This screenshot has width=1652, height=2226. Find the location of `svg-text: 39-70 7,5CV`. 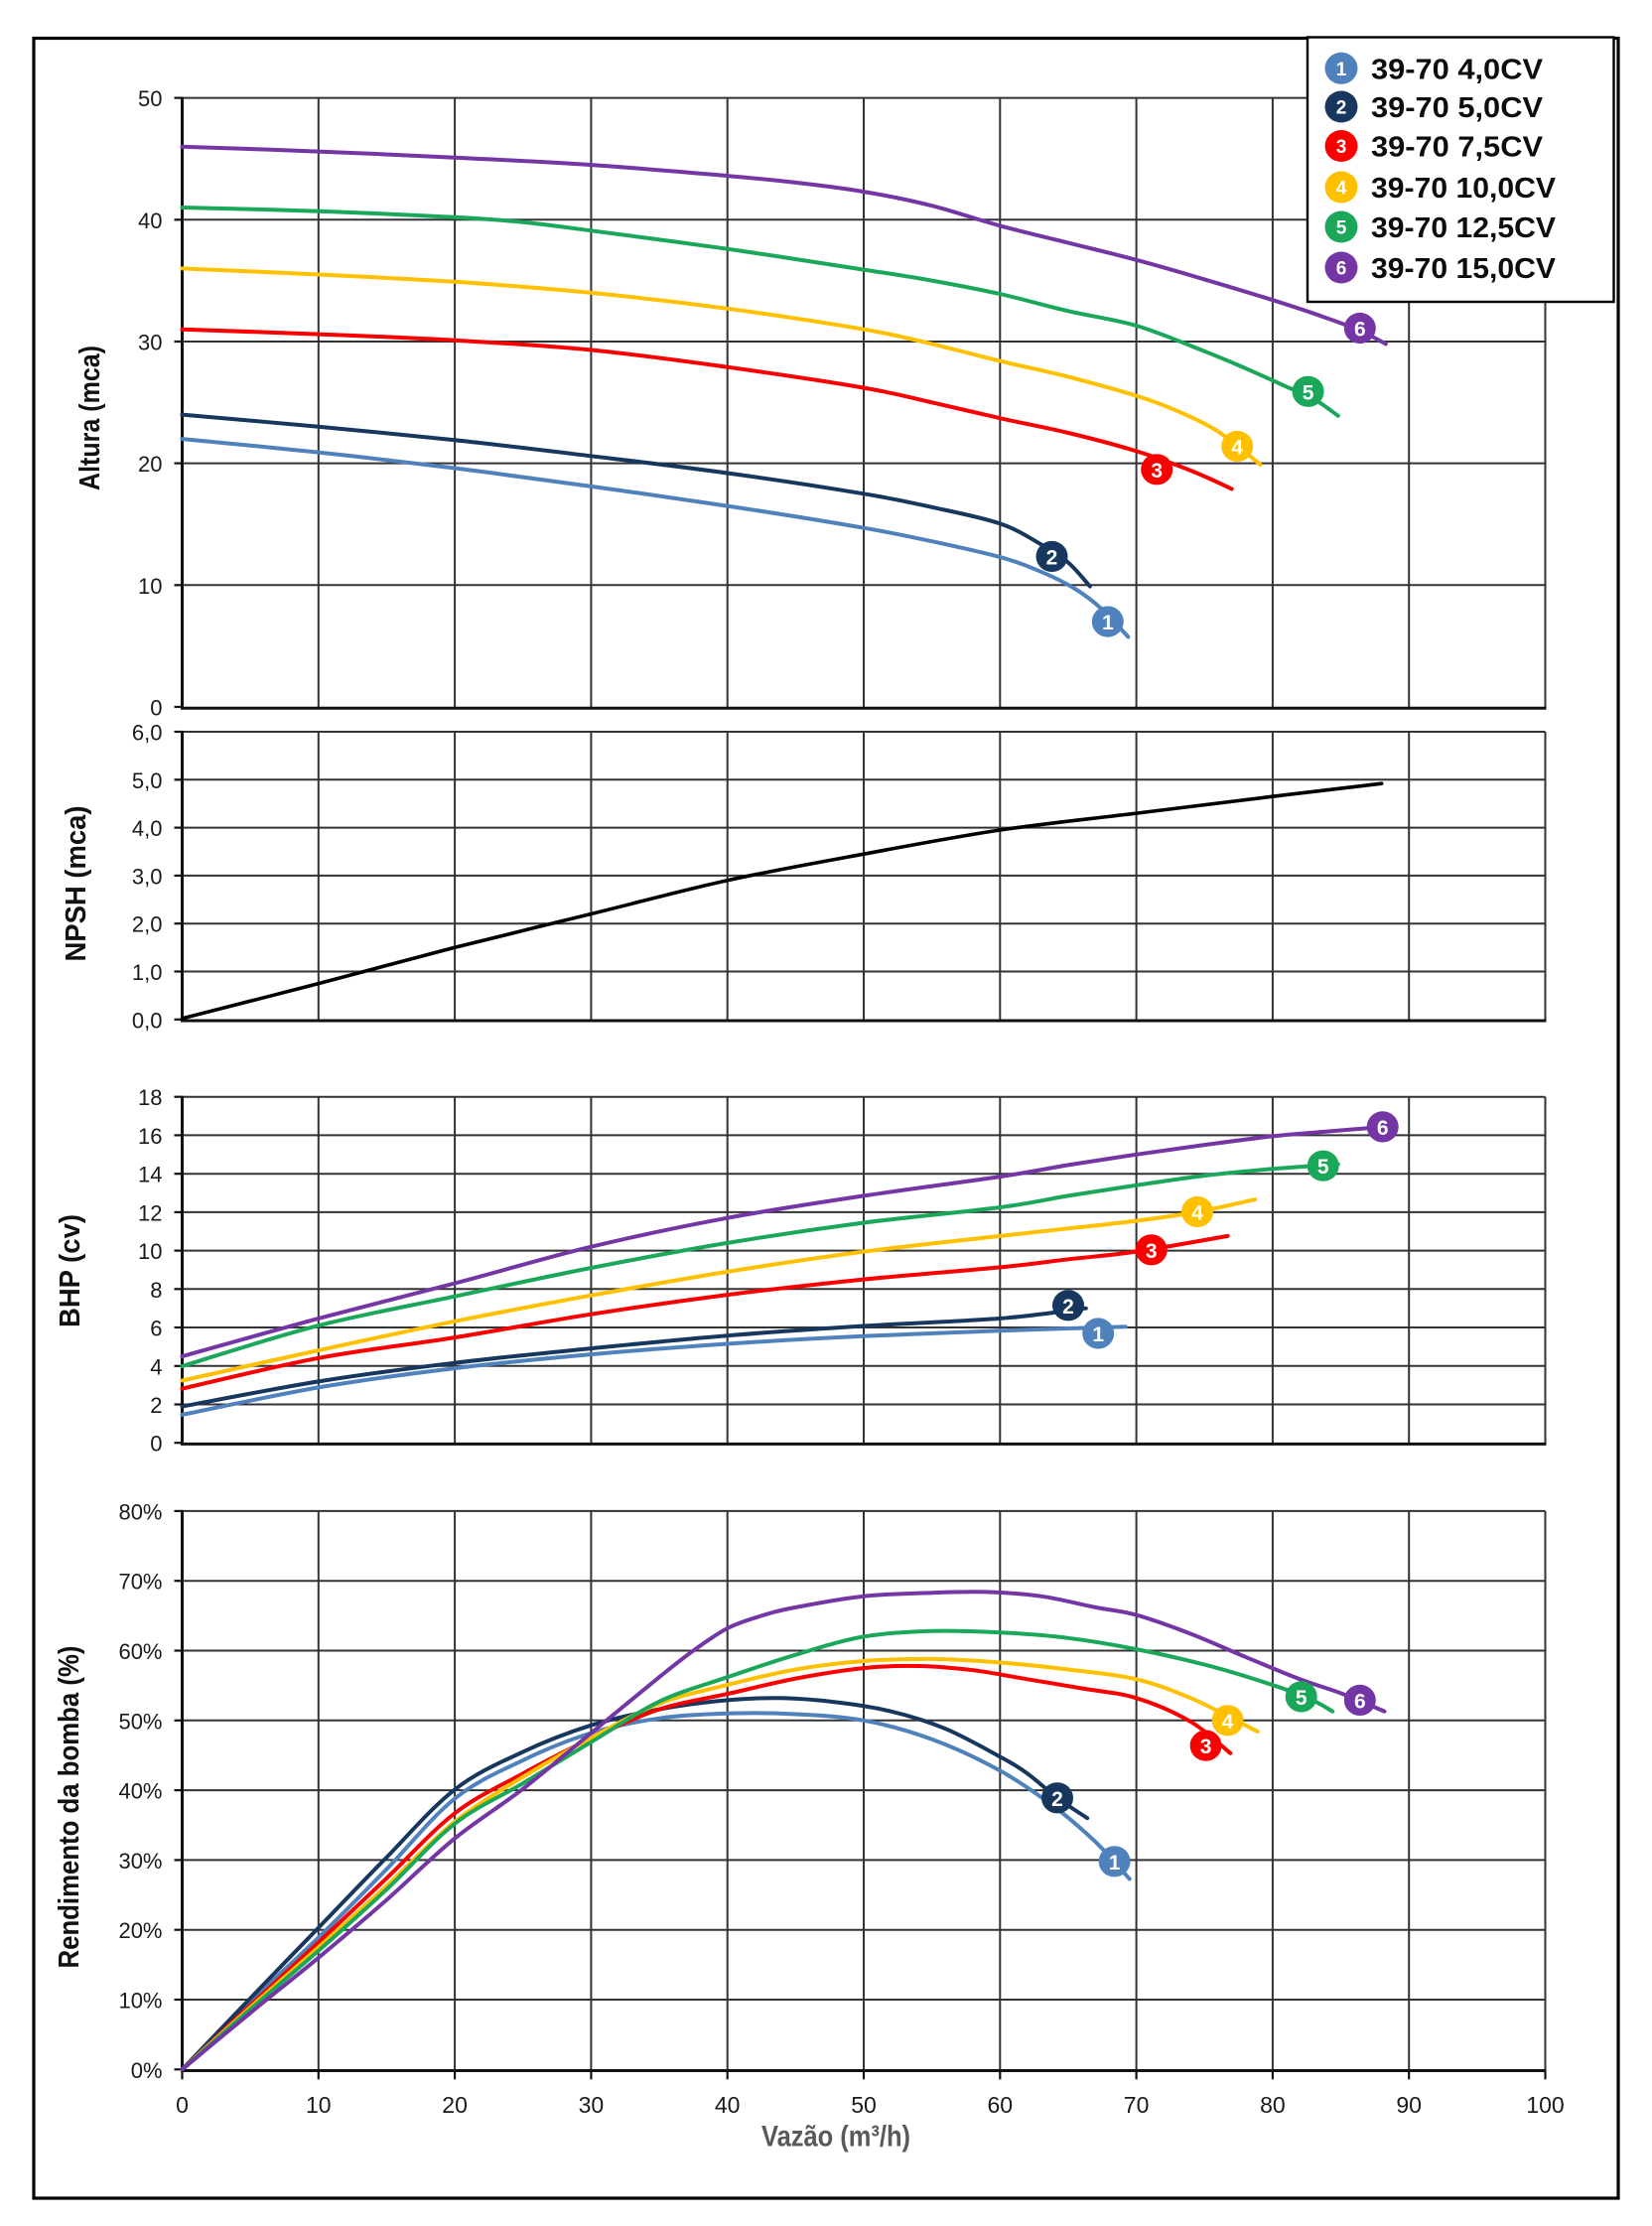

svg-text: 39-70 7,5CV is located at coordinates (1458, 148).